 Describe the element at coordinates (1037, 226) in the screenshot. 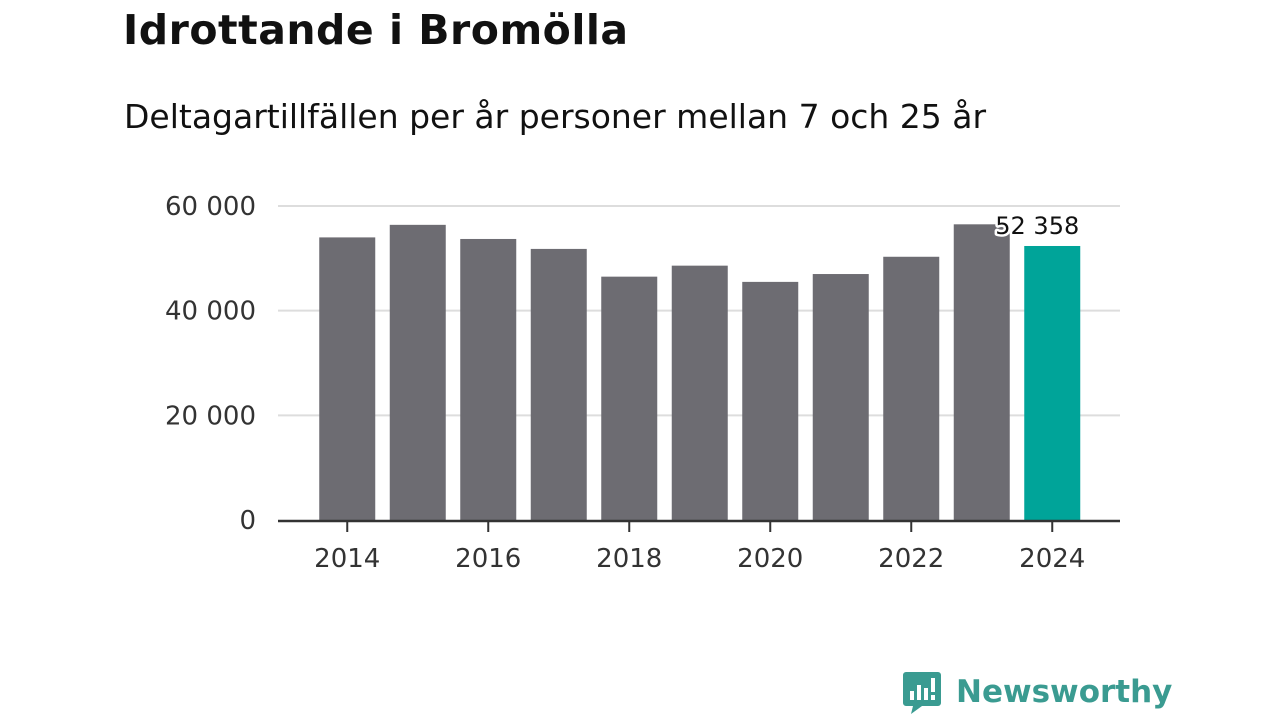

I see `data-label: 52 358` at that location.